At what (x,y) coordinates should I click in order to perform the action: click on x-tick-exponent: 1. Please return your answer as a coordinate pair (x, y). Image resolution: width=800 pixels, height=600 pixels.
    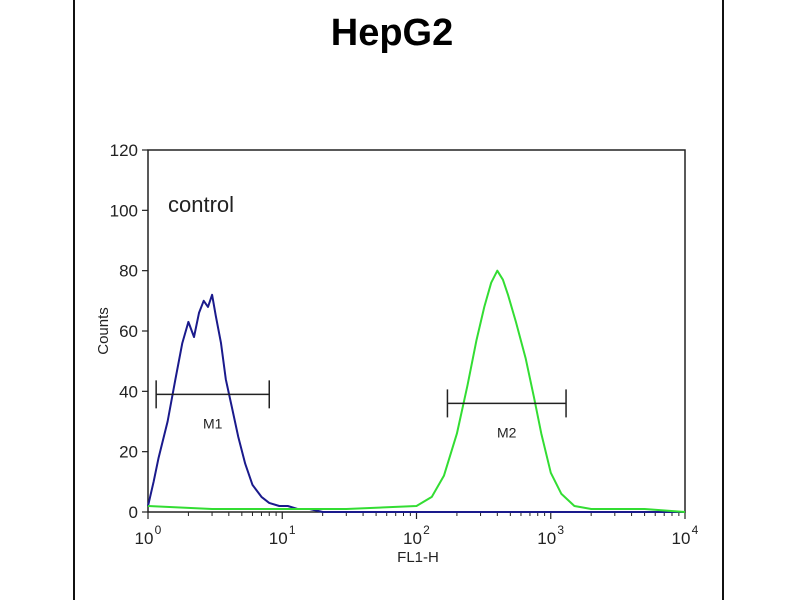
    Looking at the image, I should click on (292, 530).